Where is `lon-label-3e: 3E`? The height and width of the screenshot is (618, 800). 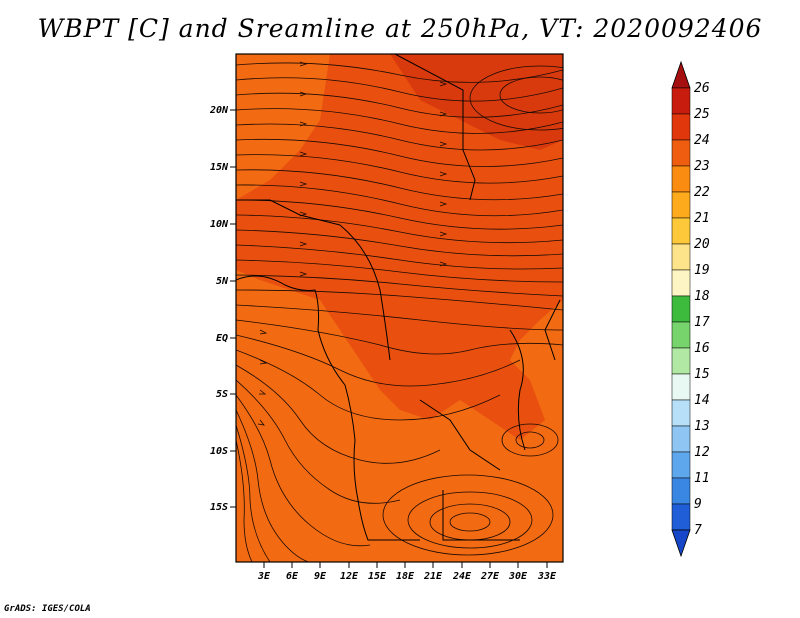
lon-label-3e: 3E is located at coordinates (264, 576).